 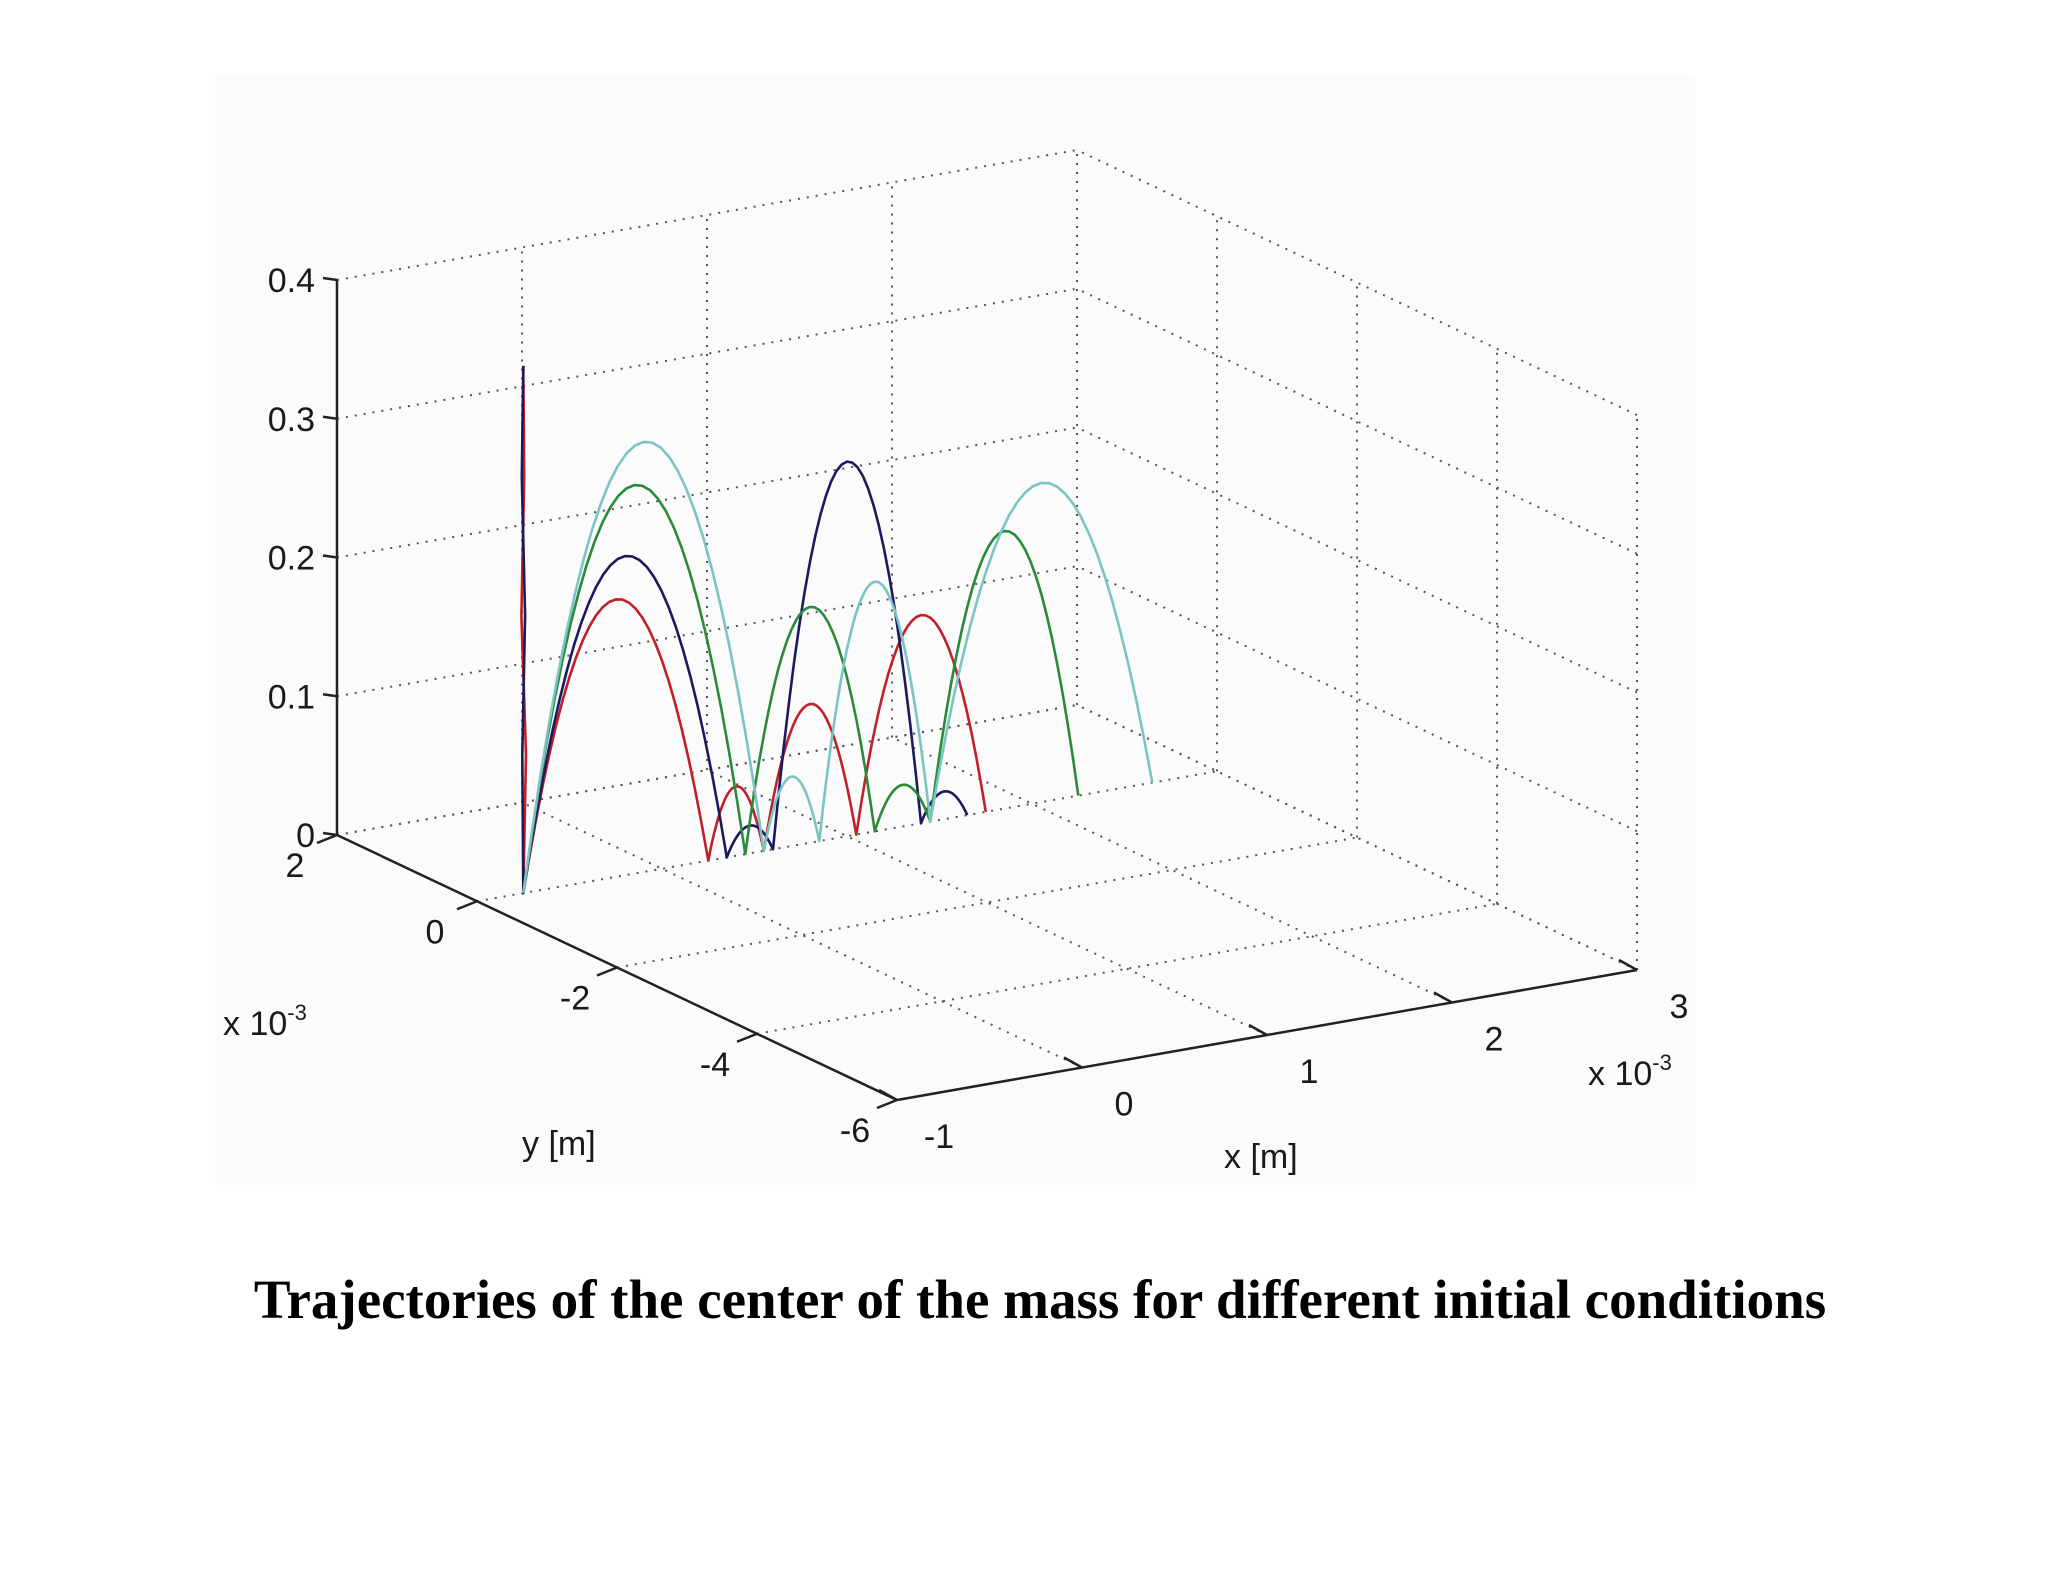 I want to click on z-tick-label: 0.3, so click(x=291, y=420).